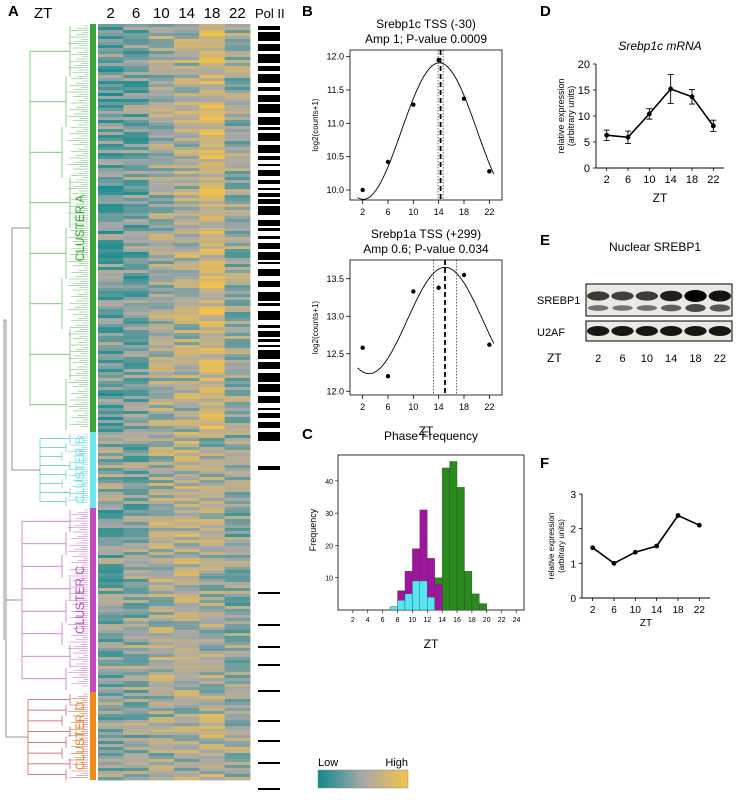  Describe the element at coordinates (335, 316) in the screenshot. I see `y-tick-label: 13.0` at that location.